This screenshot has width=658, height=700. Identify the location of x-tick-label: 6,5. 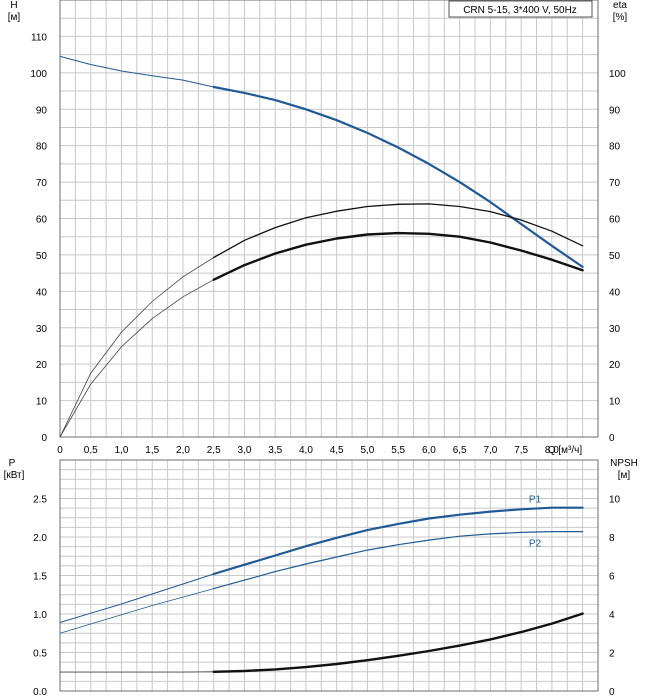
(460, 450).